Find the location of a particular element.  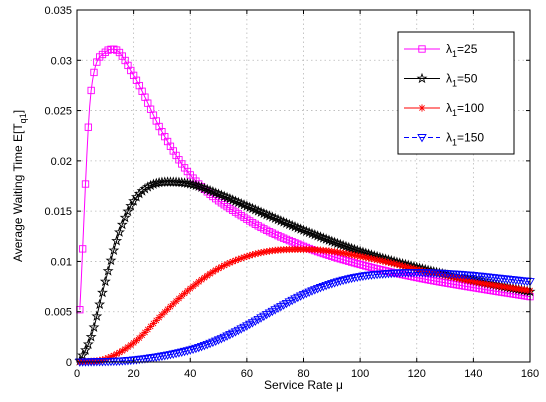

legend-marker is located at coordinates (422, 138).